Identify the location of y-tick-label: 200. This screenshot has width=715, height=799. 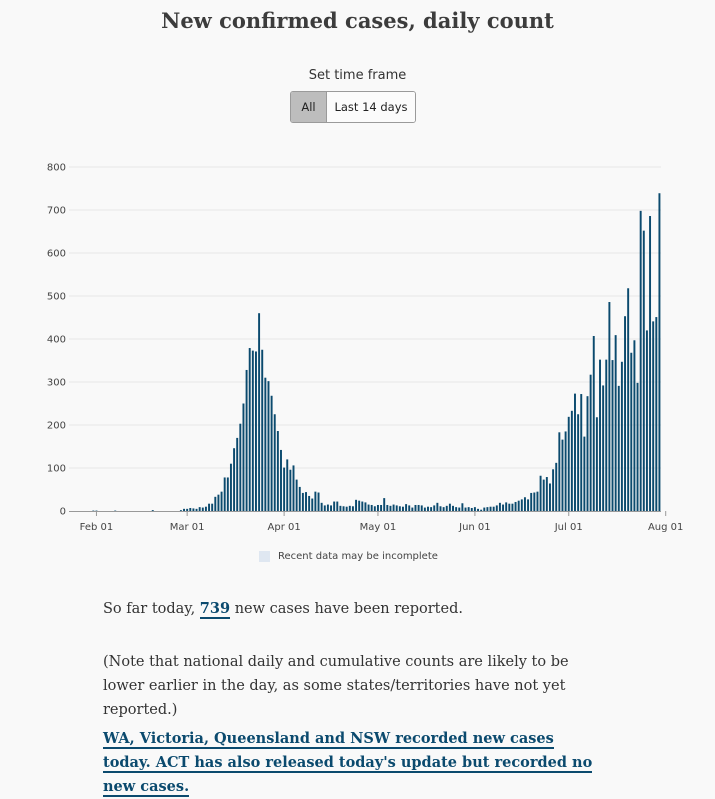
(56, 426).